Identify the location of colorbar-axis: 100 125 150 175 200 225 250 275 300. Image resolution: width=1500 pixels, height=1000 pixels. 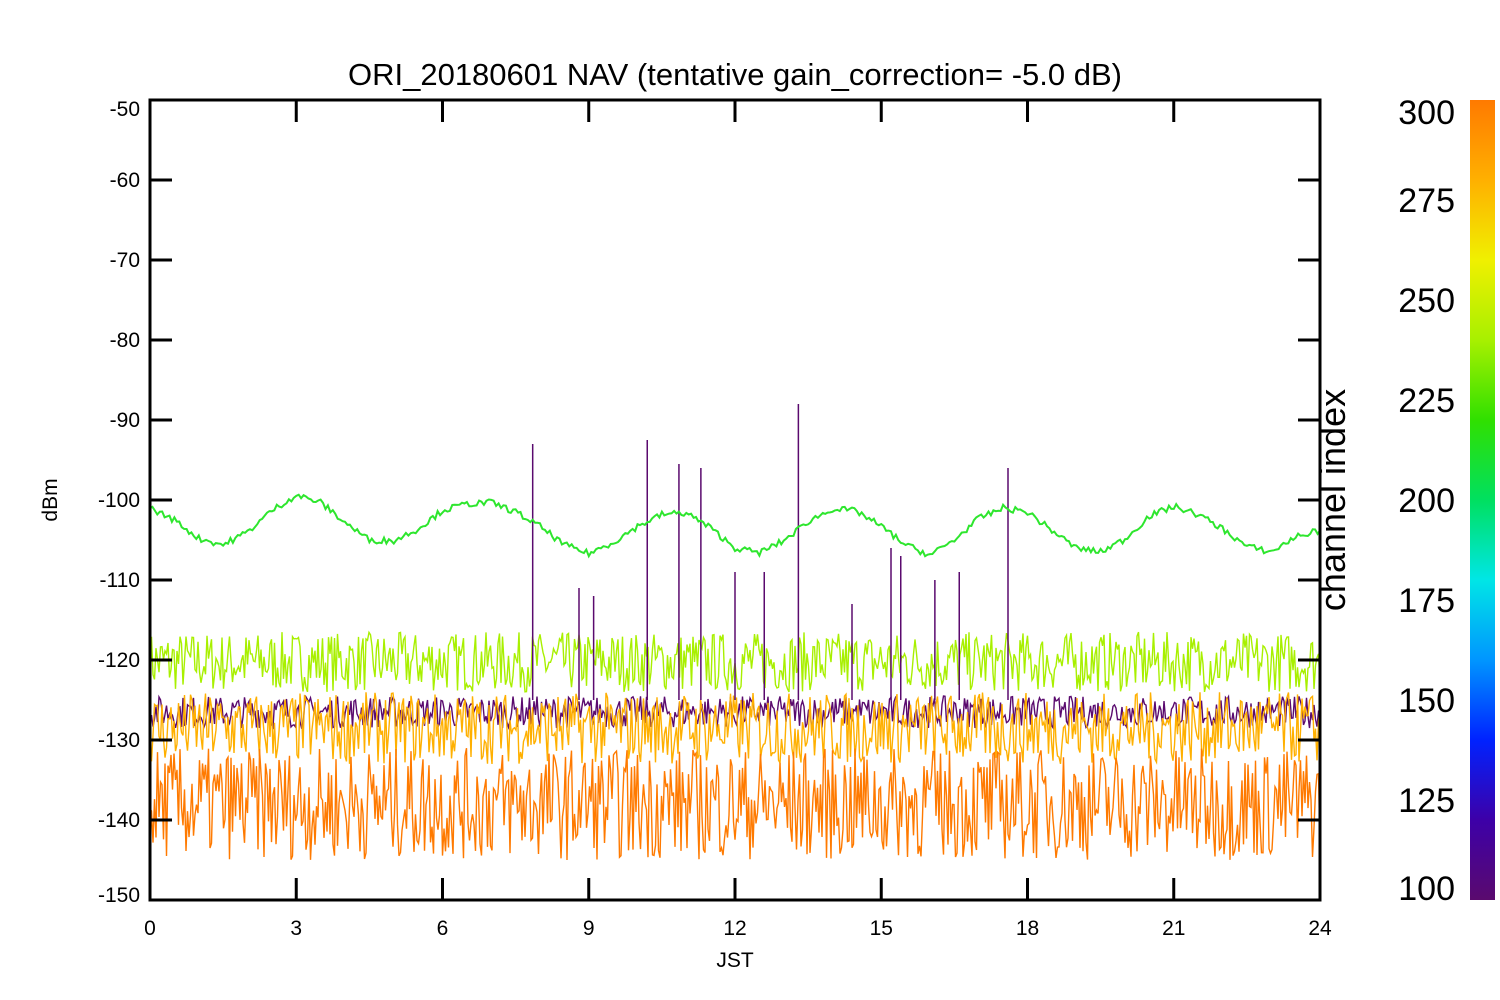
(1426, 501).